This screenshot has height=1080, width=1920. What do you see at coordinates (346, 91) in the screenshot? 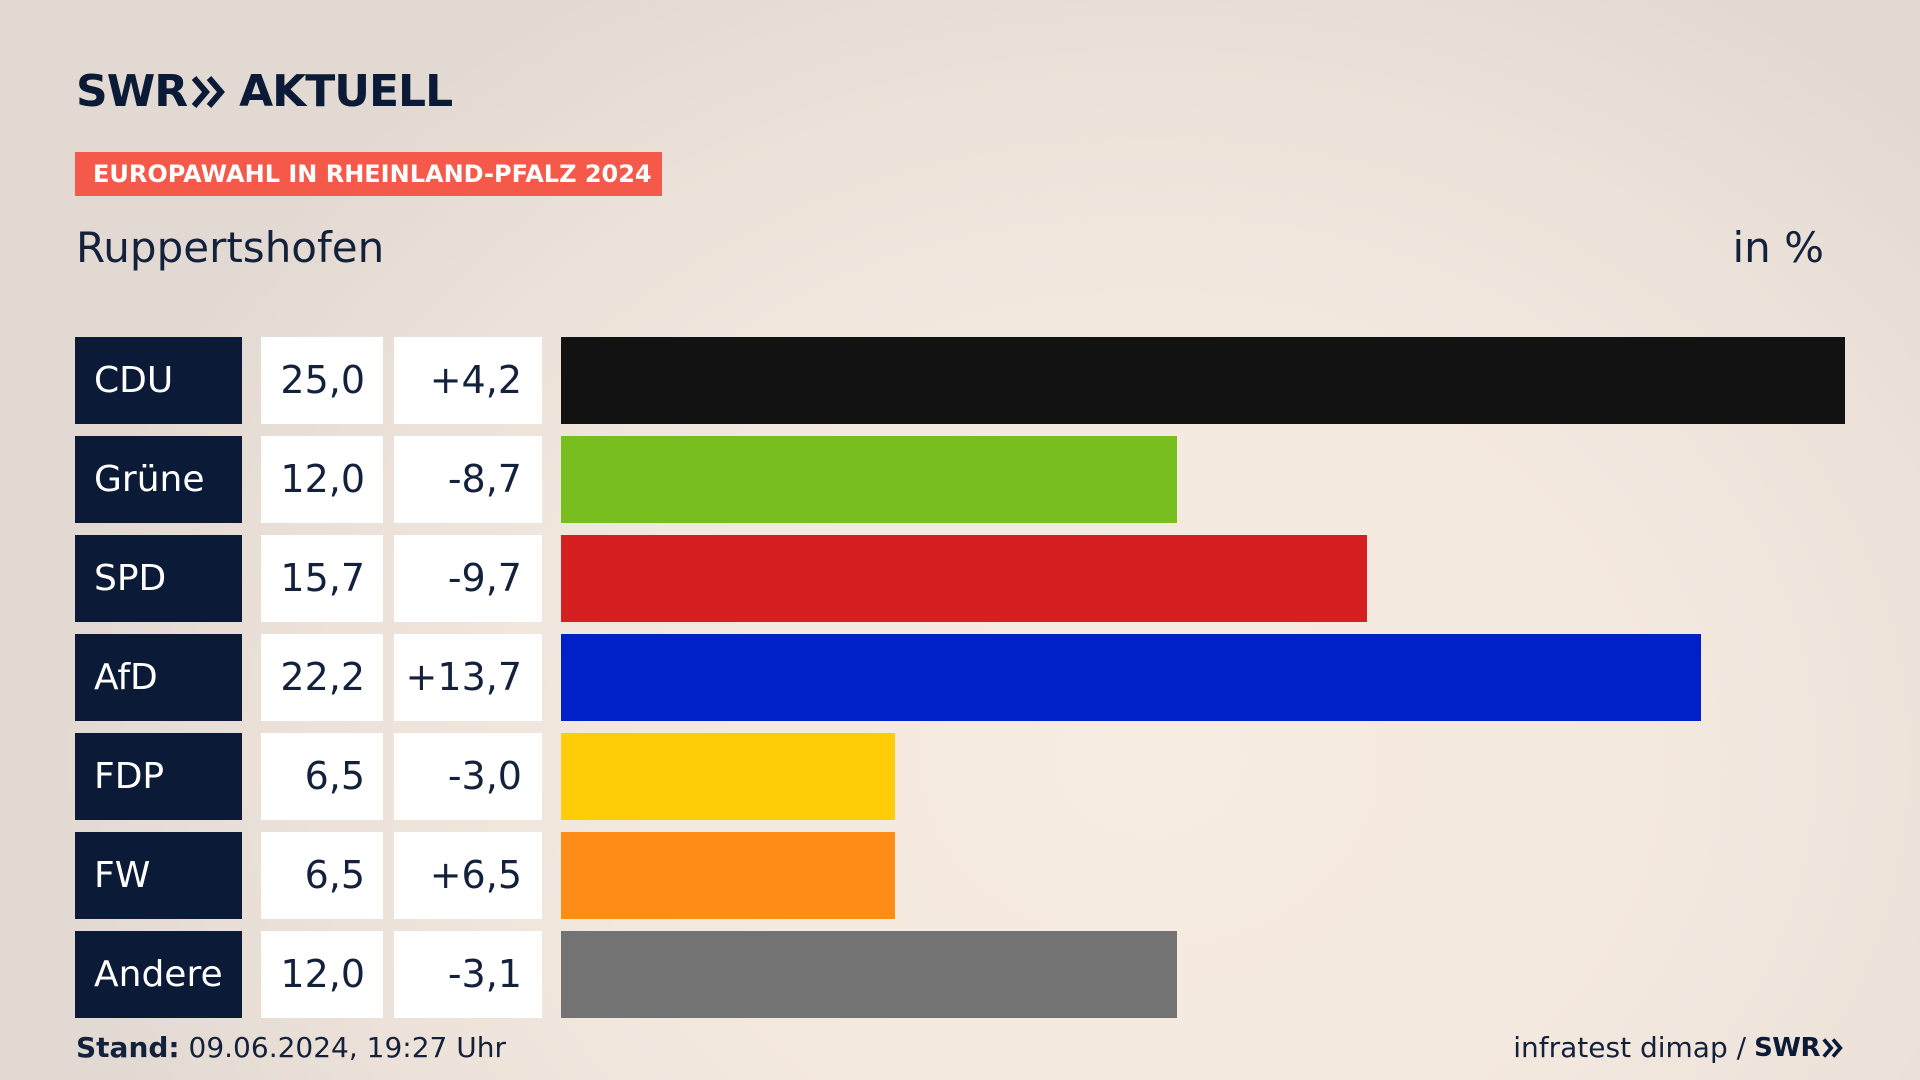
I see `logo-product: AKTUELL` at bounding box center [346, 91].